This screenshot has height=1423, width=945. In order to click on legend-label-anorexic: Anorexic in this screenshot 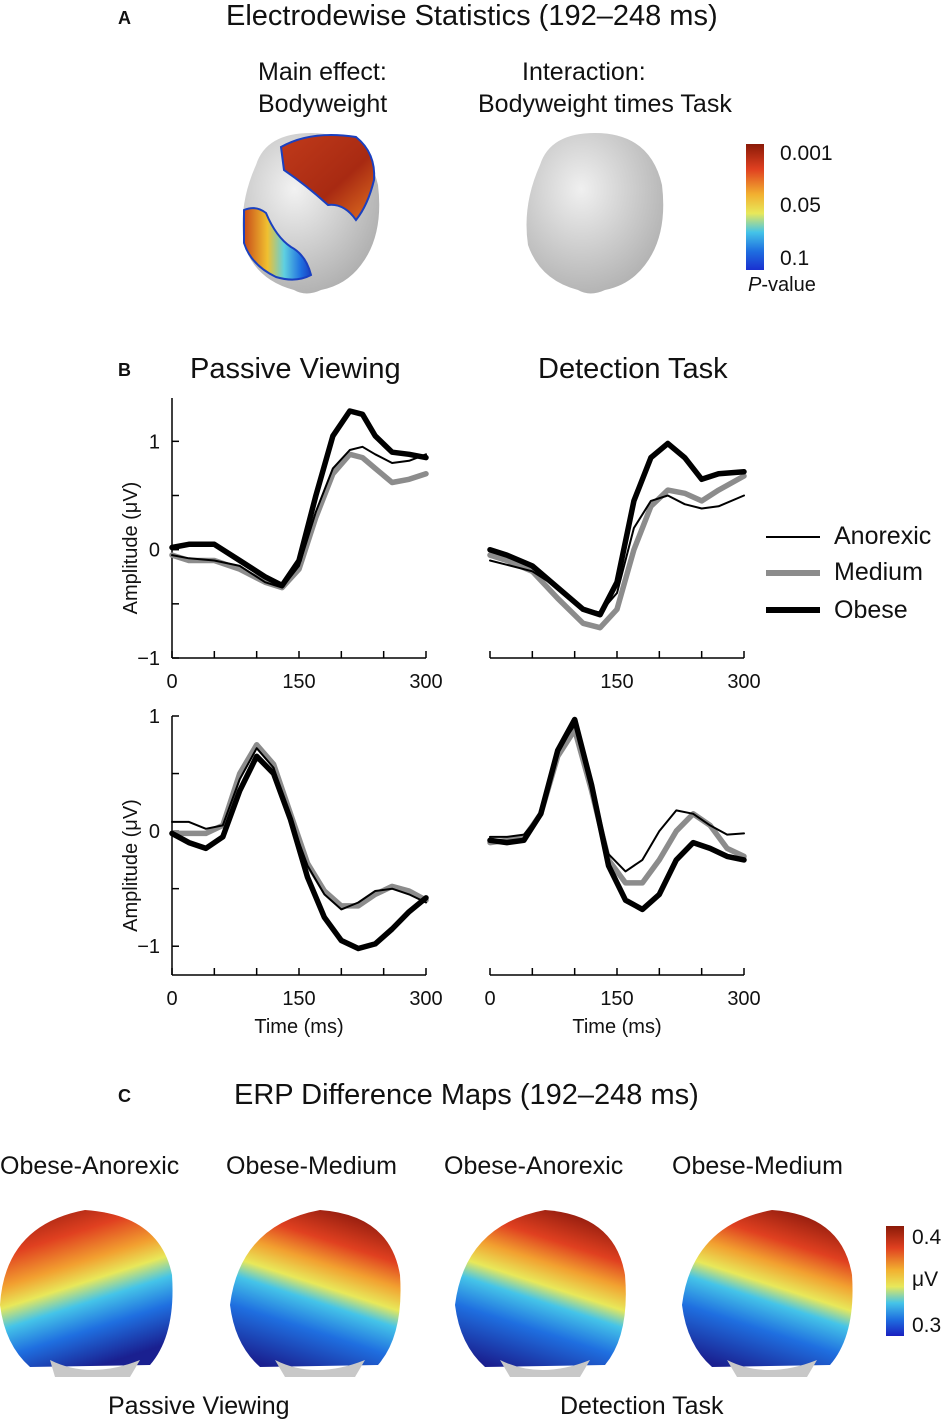, I will do `click(883, 536)`.